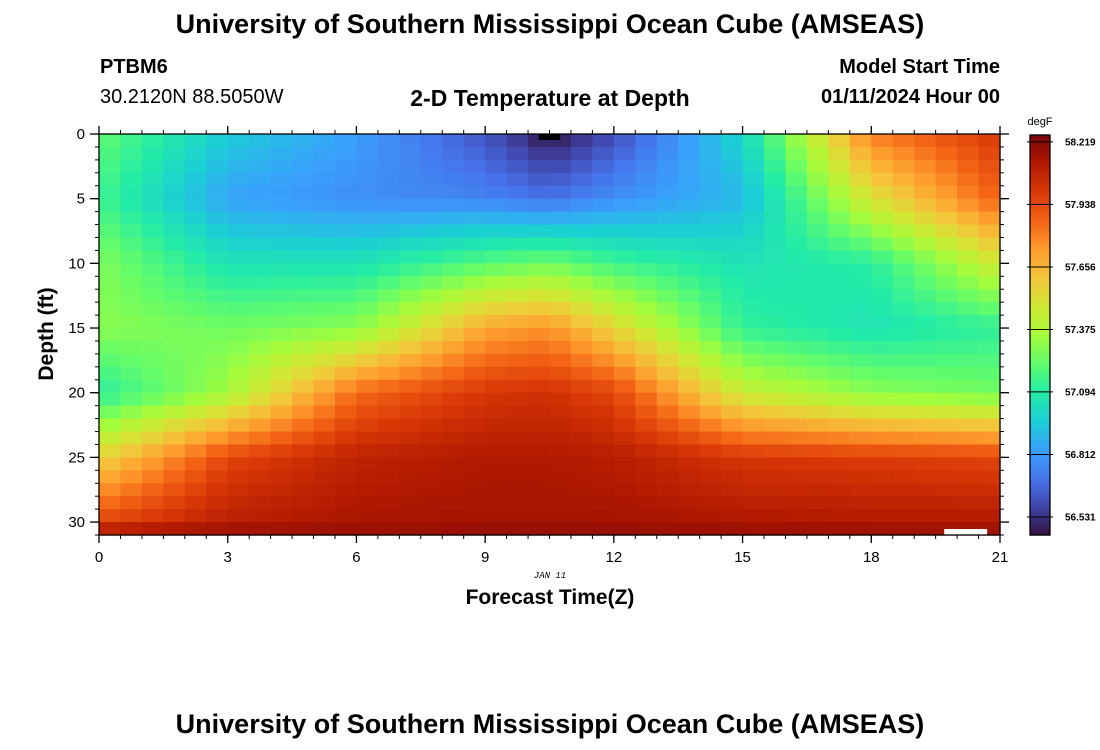  What do you see at coordinates (1080, 330) in the screenshot?
I see `colorbar-tick-label: 57.375` at bounding box center [1080, 330].